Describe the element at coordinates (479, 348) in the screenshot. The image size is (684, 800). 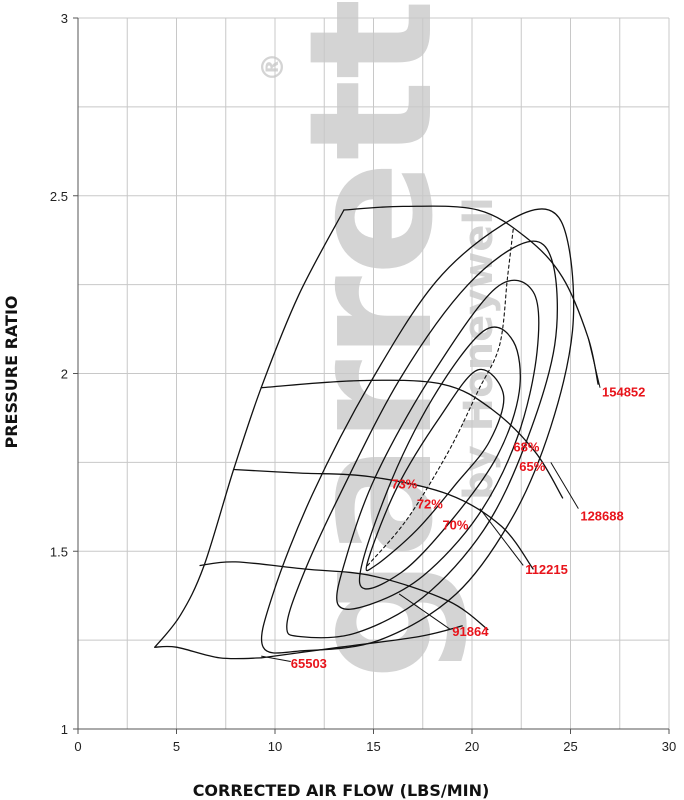
I see `watermark-tagline: by Honeywell` at that location.